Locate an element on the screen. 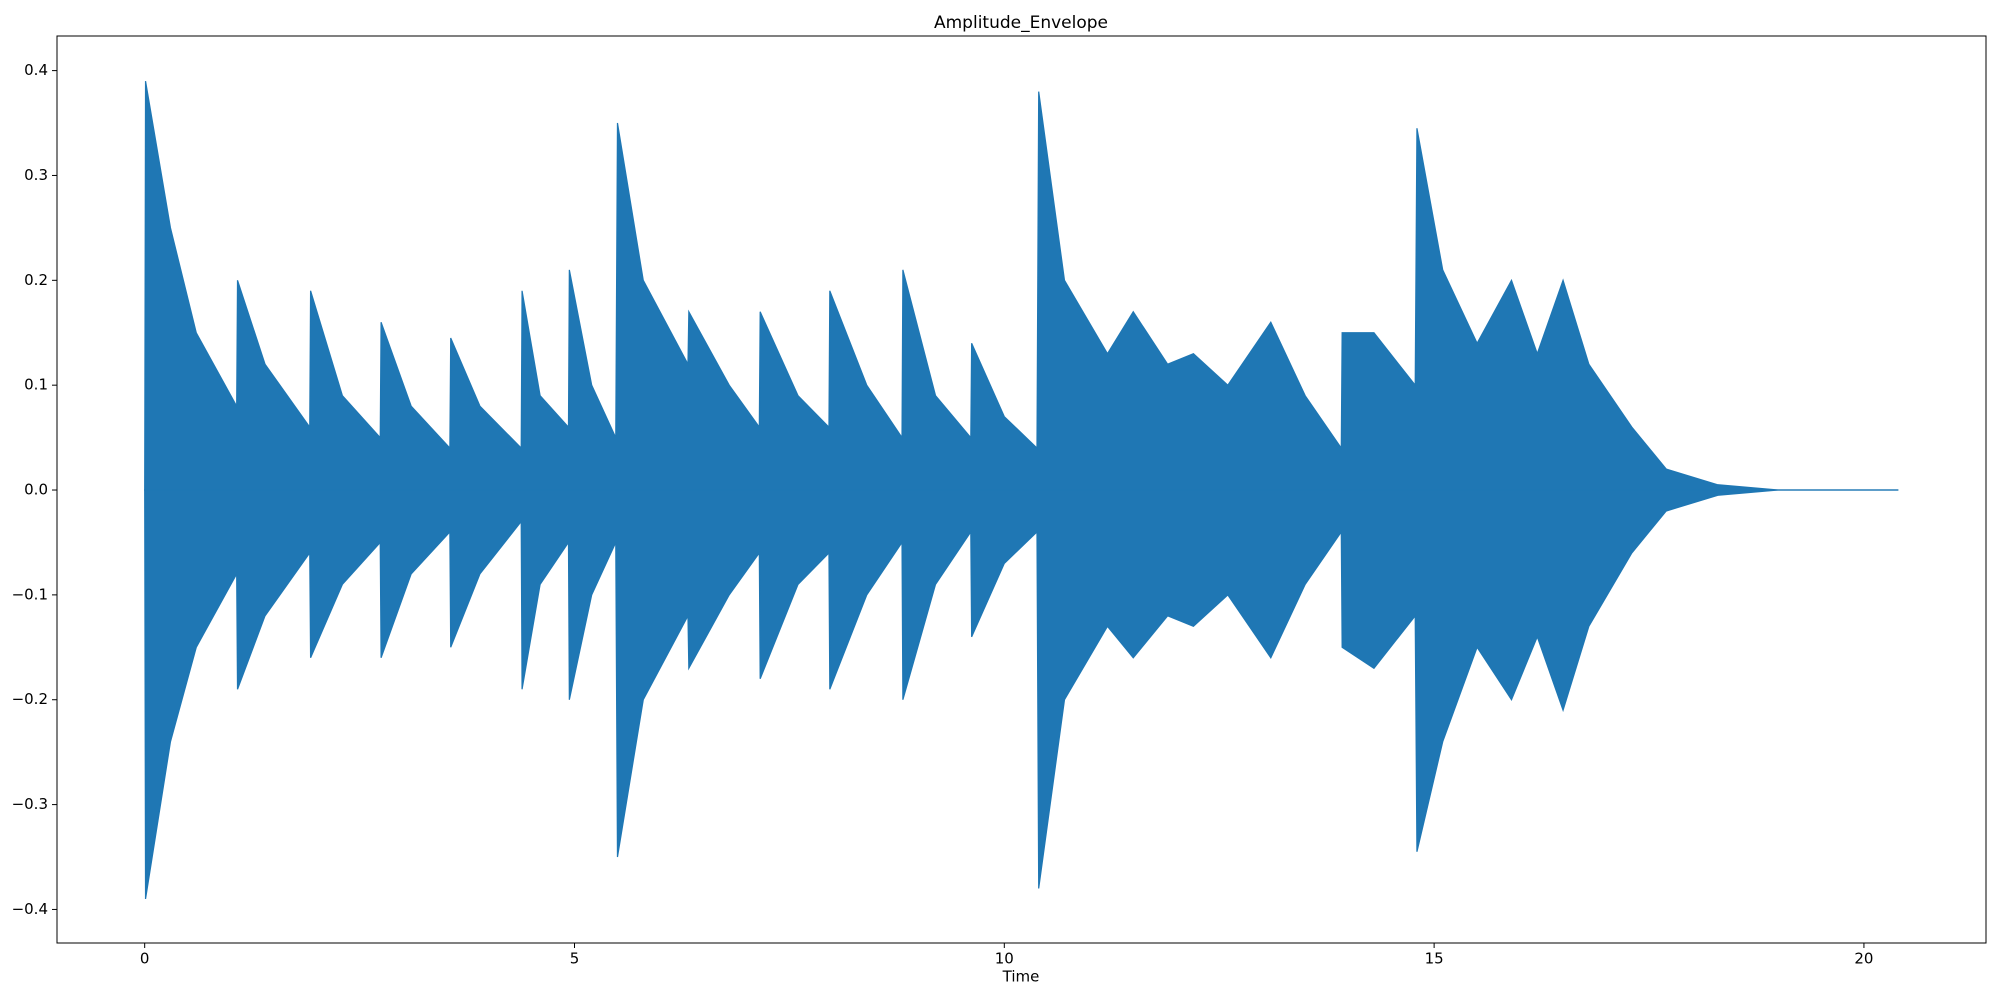 This screenshot has height=1000, width=2000. y-tick-label: −0.4 is located at coordinates (30, 909).